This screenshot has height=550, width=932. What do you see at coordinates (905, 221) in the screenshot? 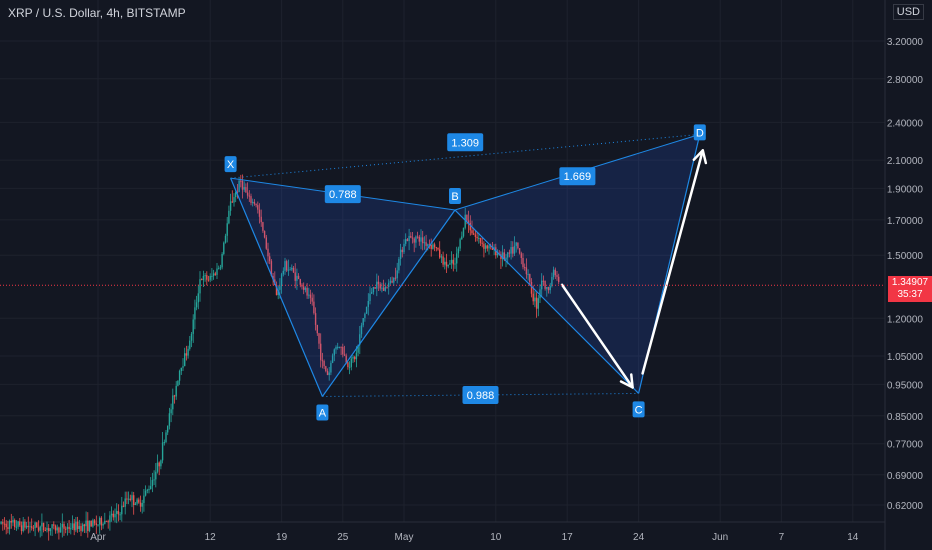
I see `y-tick-label: 1.70000` at bounding box center [905, 221].